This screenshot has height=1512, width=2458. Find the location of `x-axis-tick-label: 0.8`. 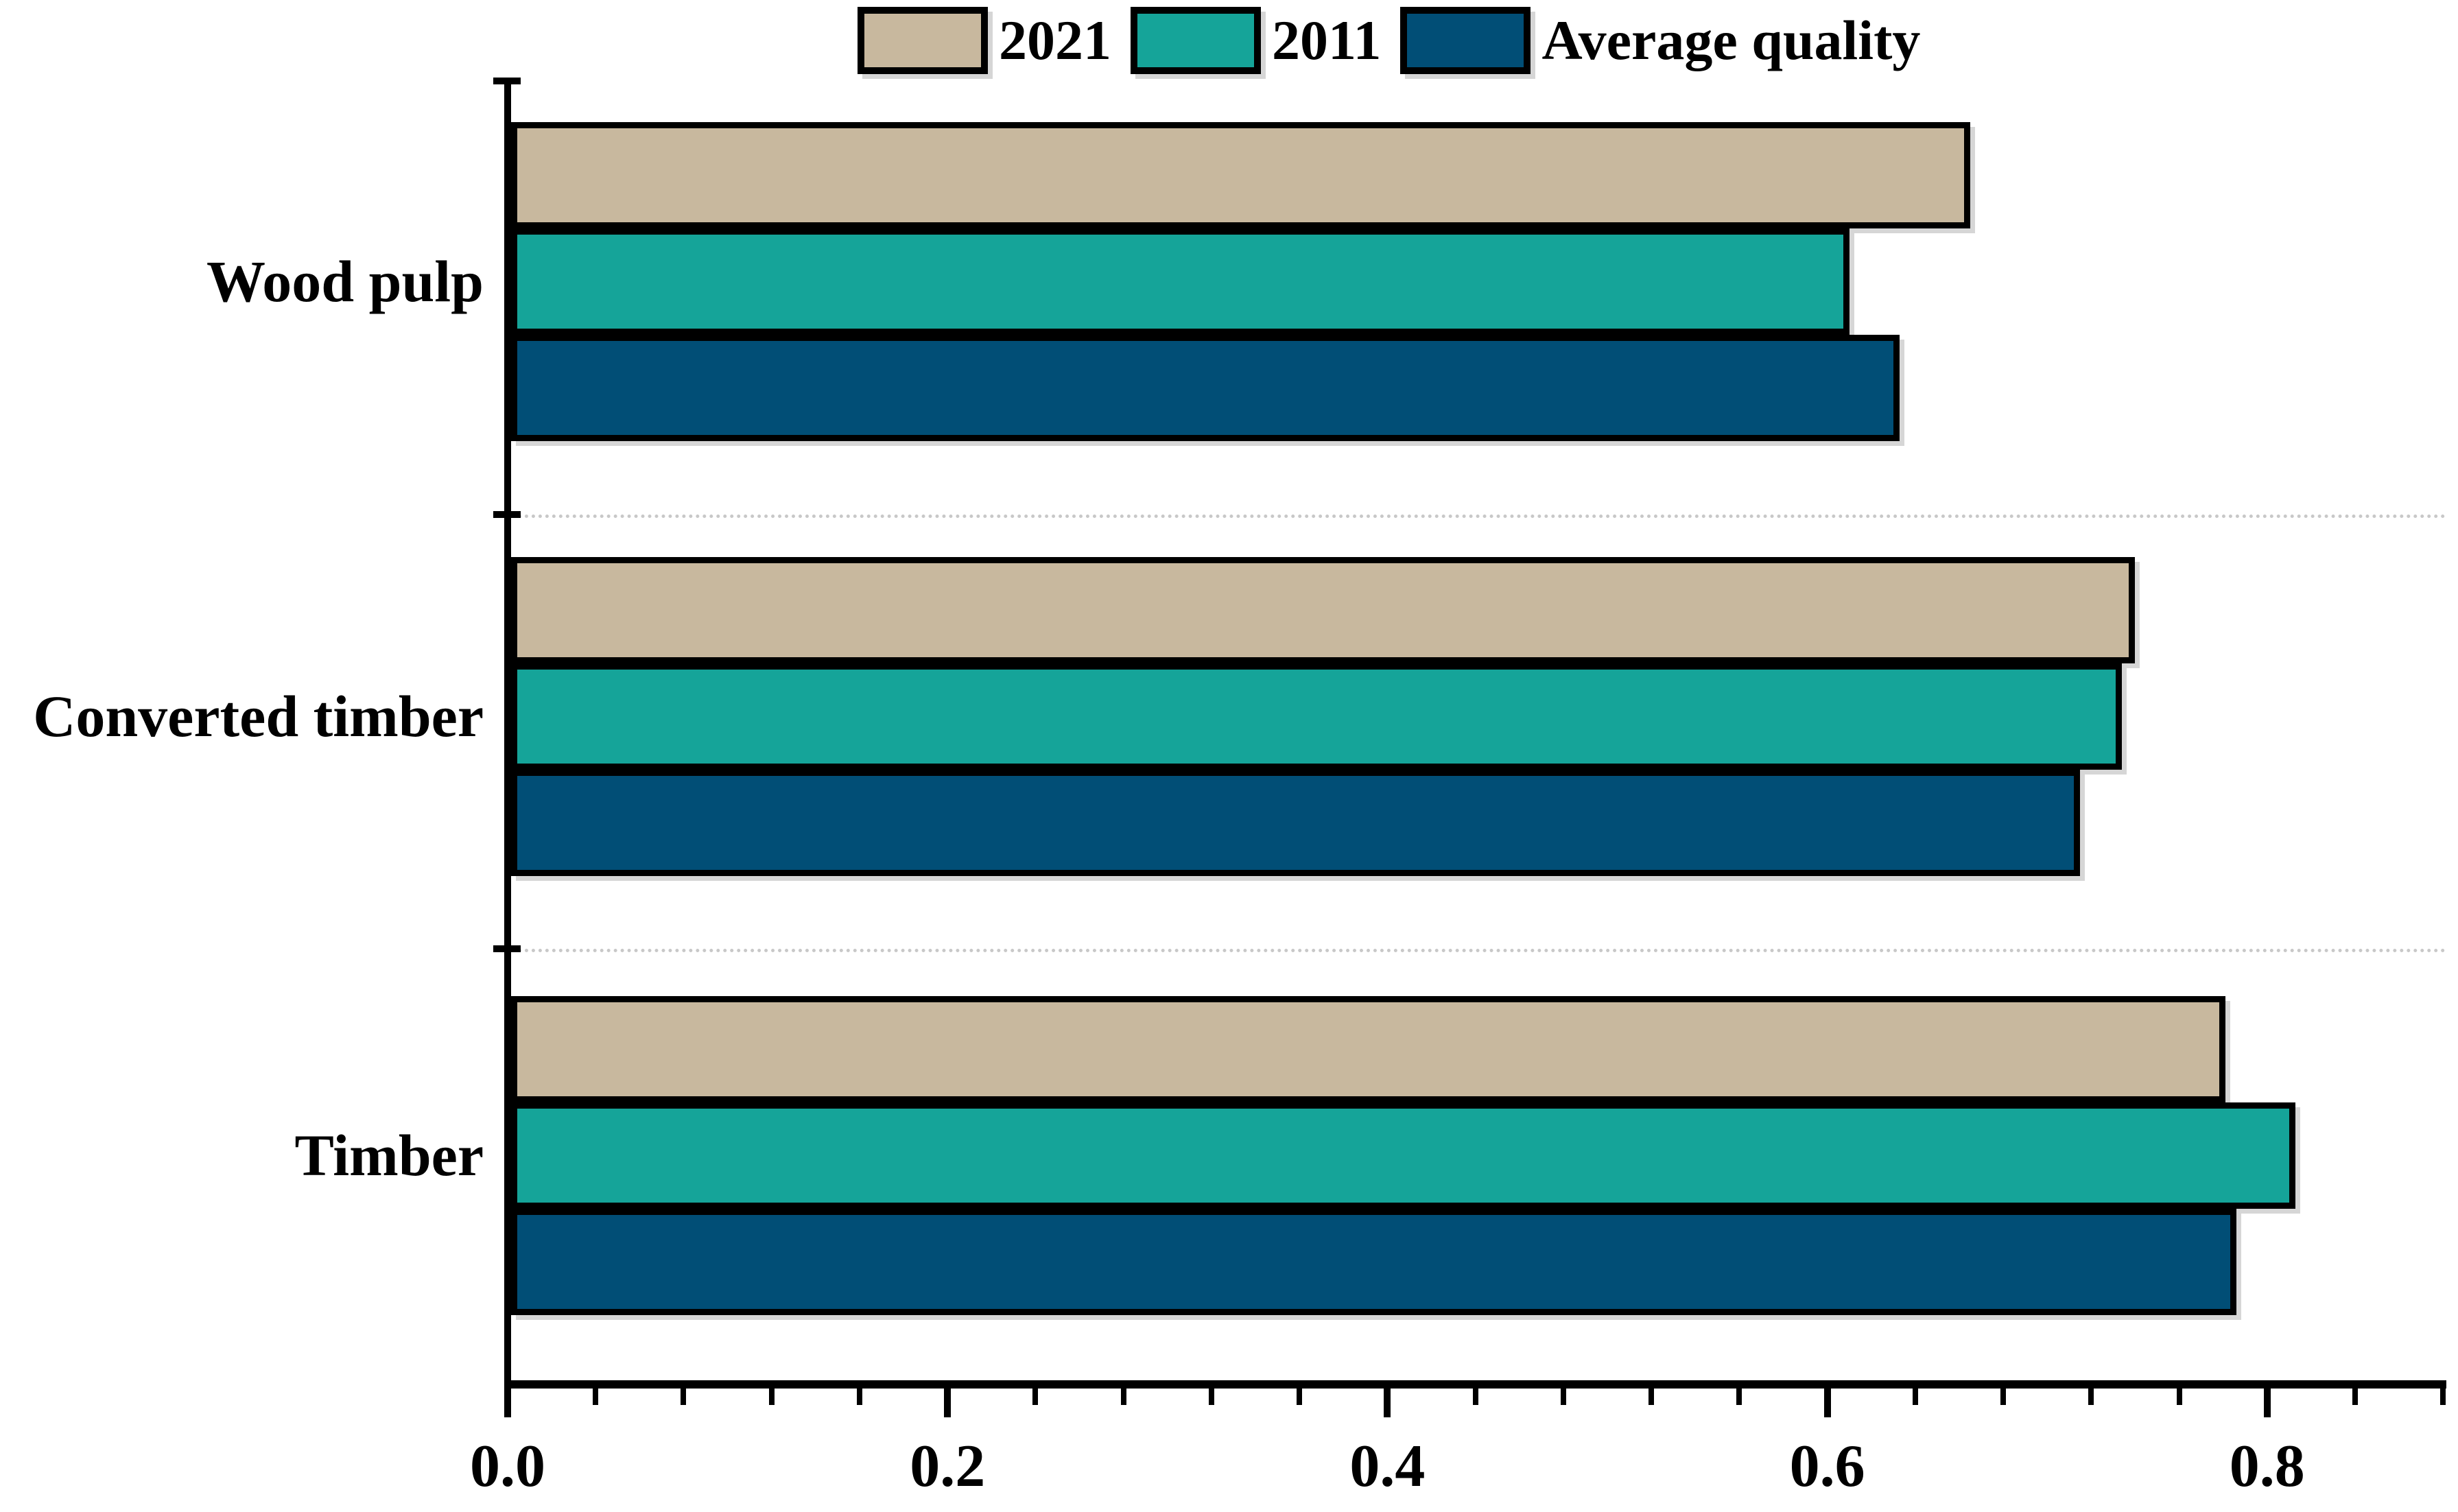

x-axis-tick-label: 0.8 is located at coordinates (2267, 1467).